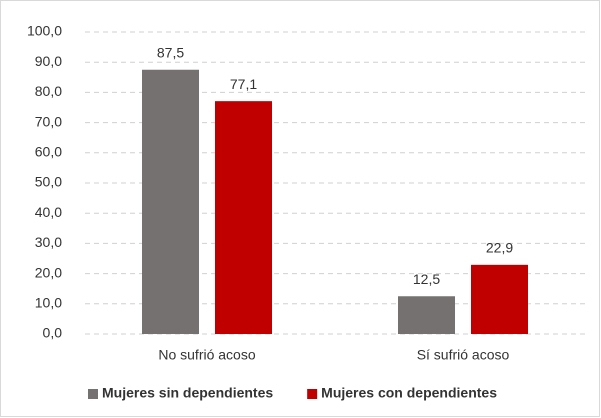 Image resolution: width=601 pixels, height=418 pixels. Describe the element at coordinates (499, 248) in the screenshot. I see `value-label: 22,9` at that location.